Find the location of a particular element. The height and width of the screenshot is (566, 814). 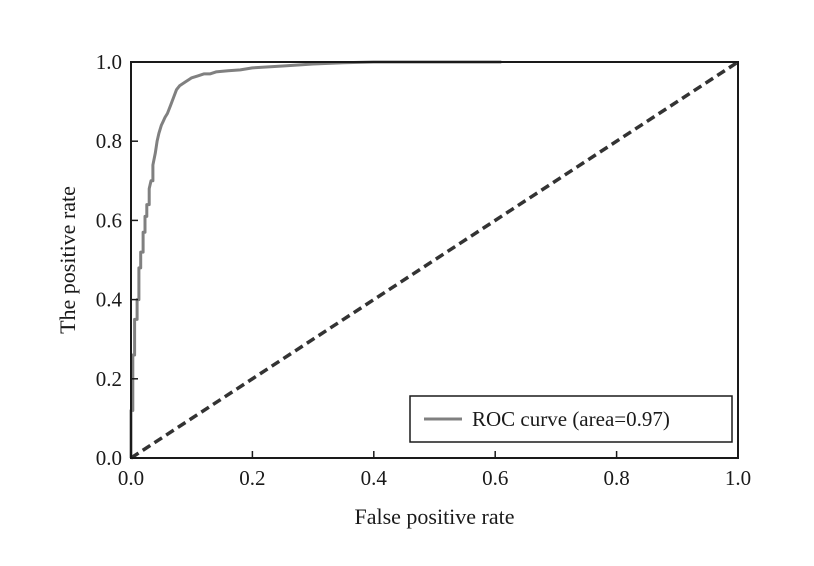

x-tick-label: 0.2 is located at coordinates (252, 478).